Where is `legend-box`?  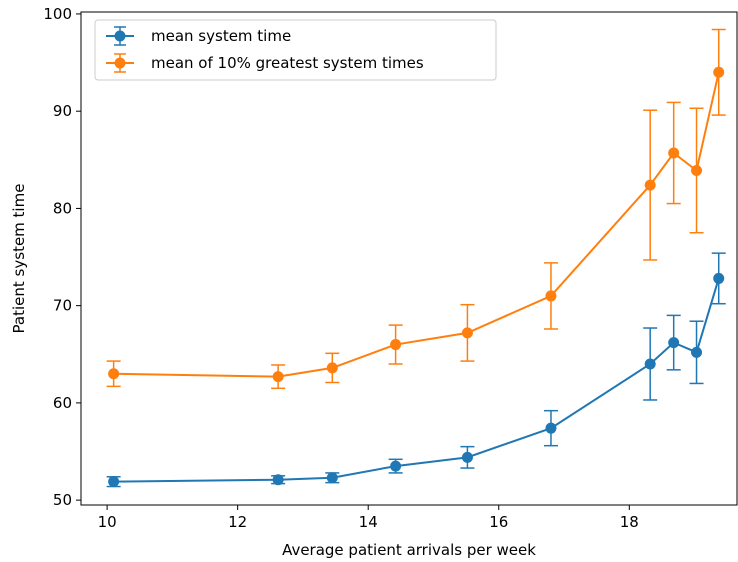
legend-box is located at coordinates (295, 50).